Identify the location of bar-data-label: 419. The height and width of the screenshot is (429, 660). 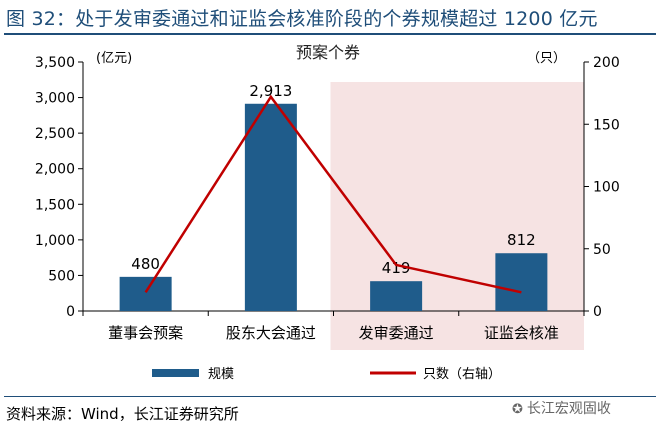
(396, 268).